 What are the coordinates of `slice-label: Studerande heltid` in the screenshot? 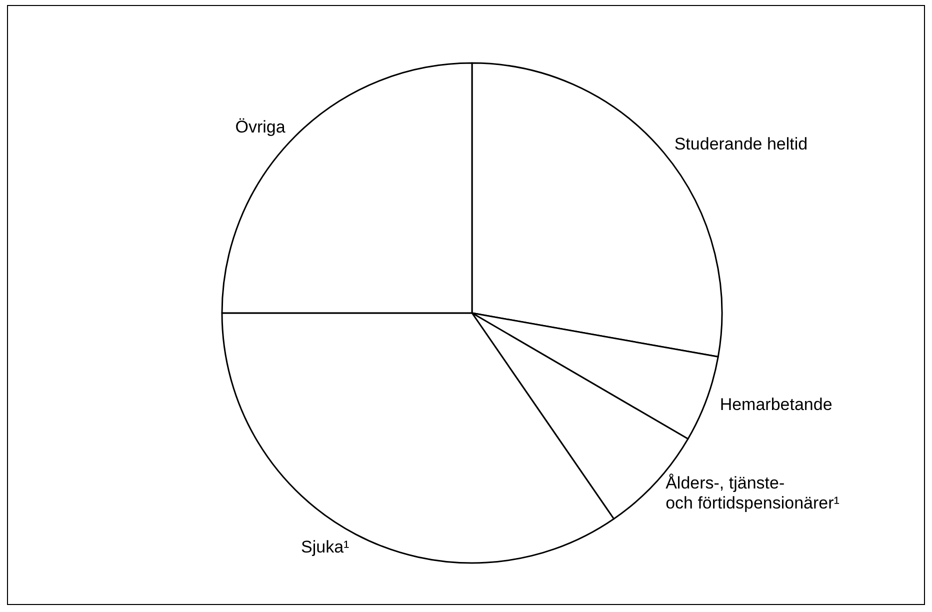 It's located at (741, 144).